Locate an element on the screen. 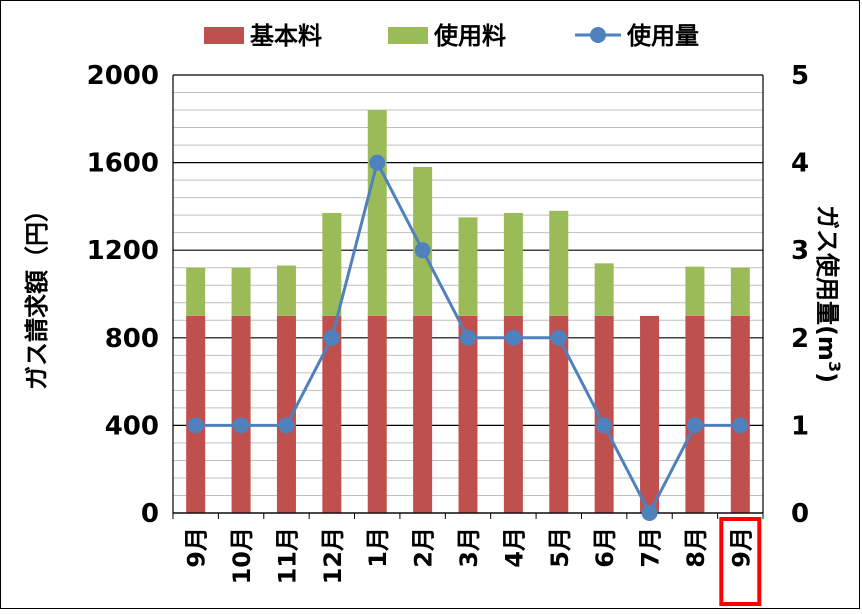 The width and height of the screenshot is (862, 614). x-tick-label: 2月 is located at coordinates (424, 547).